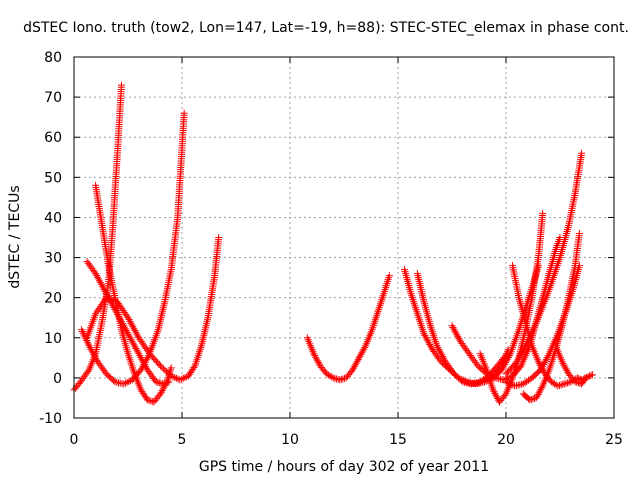  What do you see at coordinates (290, 440) in the screenshot?
I see `x-tick-label: 10` at bounding box center [290, 440].